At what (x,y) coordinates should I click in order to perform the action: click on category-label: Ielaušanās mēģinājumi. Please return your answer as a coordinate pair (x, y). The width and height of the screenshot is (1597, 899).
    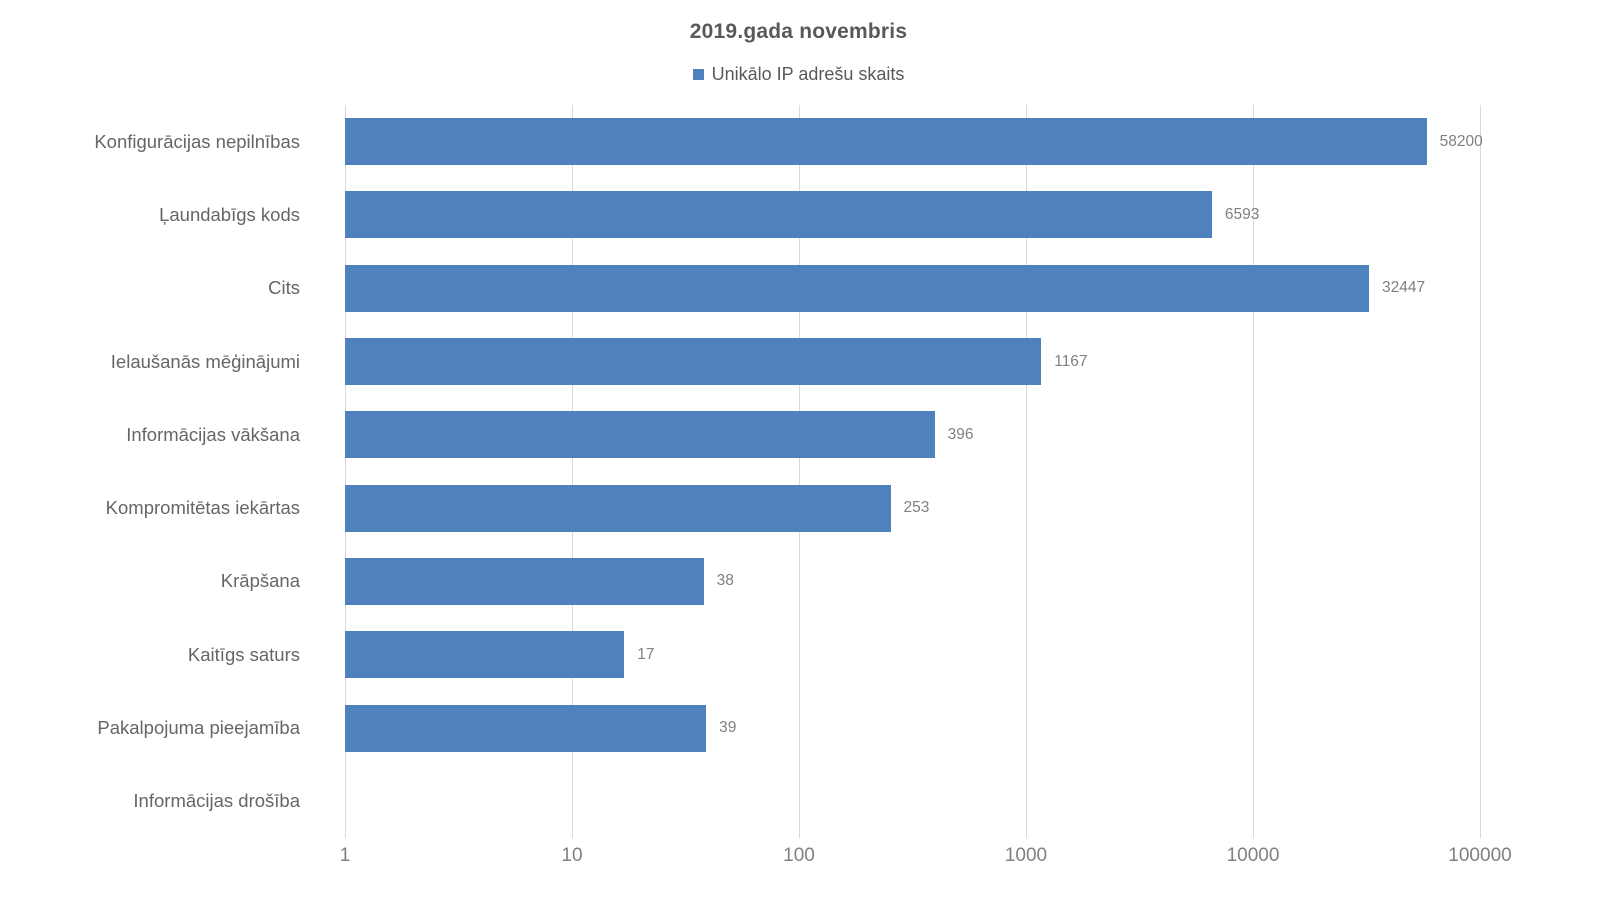
    Looking at the image, I should click on (205, 361).